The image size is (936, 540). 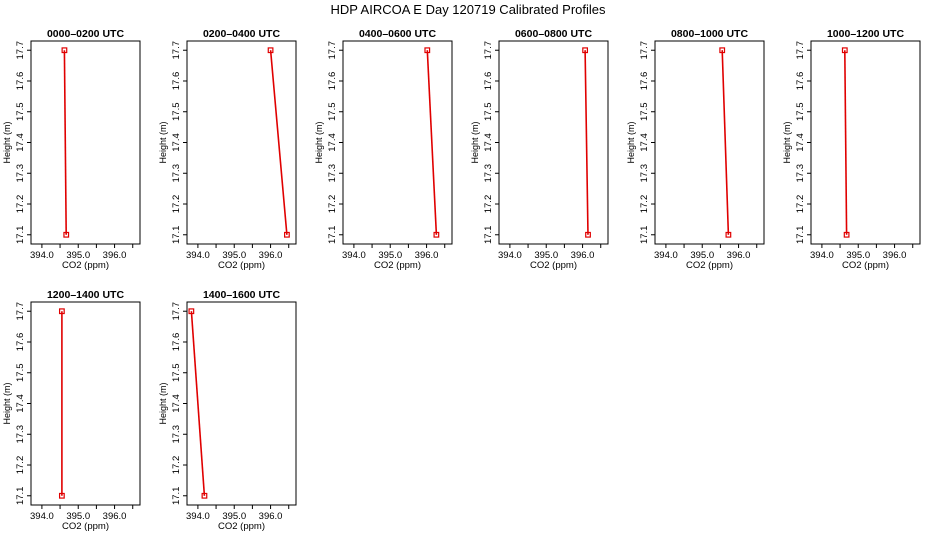 What do you see at coordinates (85, 295) in the screenshot?
I see `panel-title: 1200–1400 UTC` at bounding box center [85, 295].